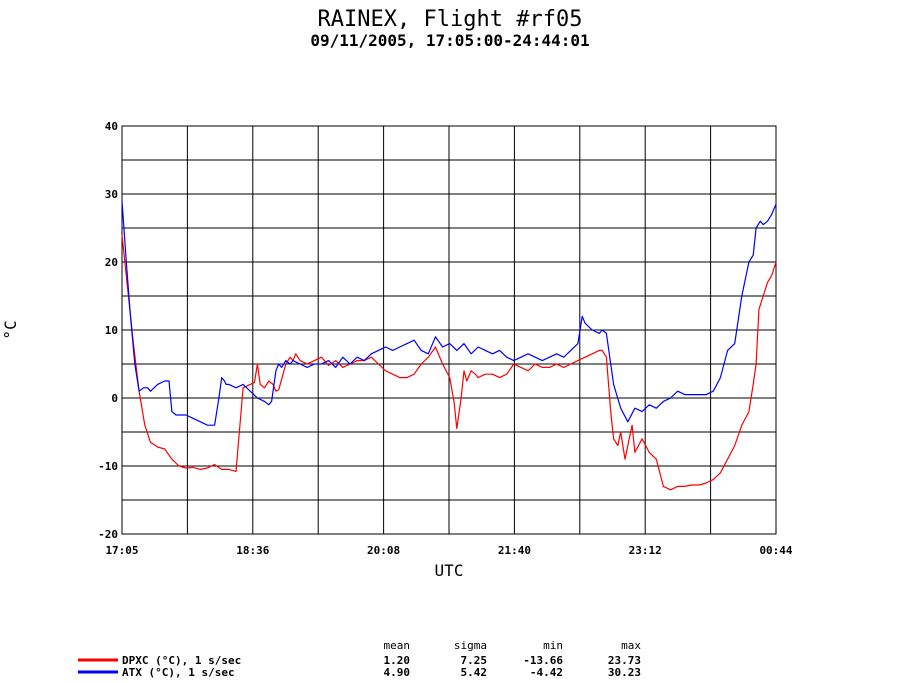  I want to click on x-tick-labels: 17:05 18:36 20:08 21:40 23:12 00:44, so click(448, 550).